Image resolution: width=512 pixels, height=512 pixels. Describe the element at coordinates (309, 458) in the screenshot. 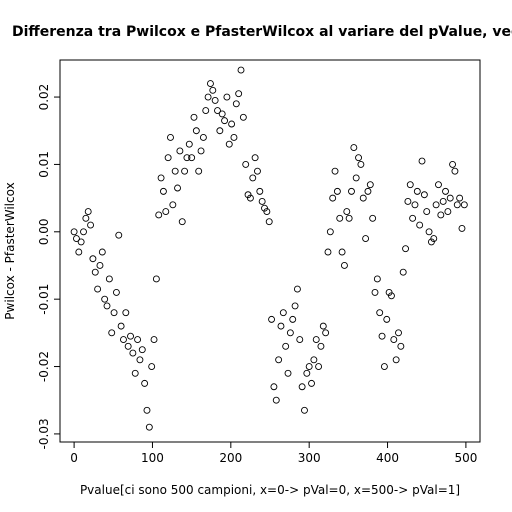

I see `x-tick-label: 300` at that location.